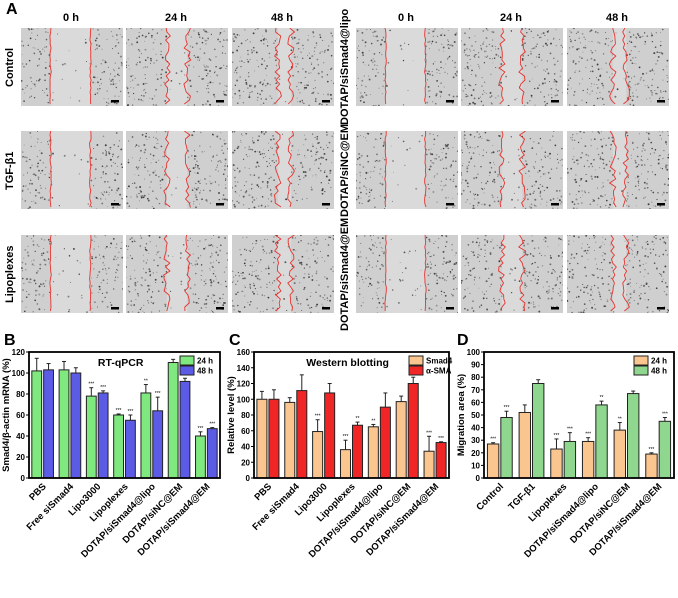 This screenshot has height=598, width=678. What do you see at coordinates (641, 360) in the screenshot?
I see `legend-swatch` at bounding box center [641, 360].